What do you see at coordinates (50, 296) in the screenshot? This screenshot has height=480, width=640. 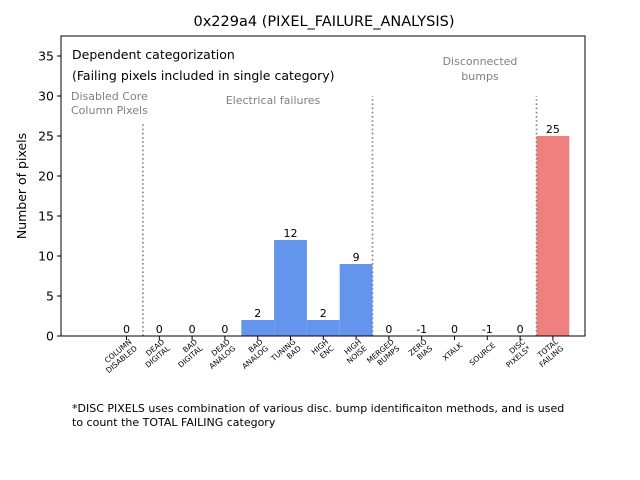 I see `y-tick-label: 5` at bounding box center [50, 296].